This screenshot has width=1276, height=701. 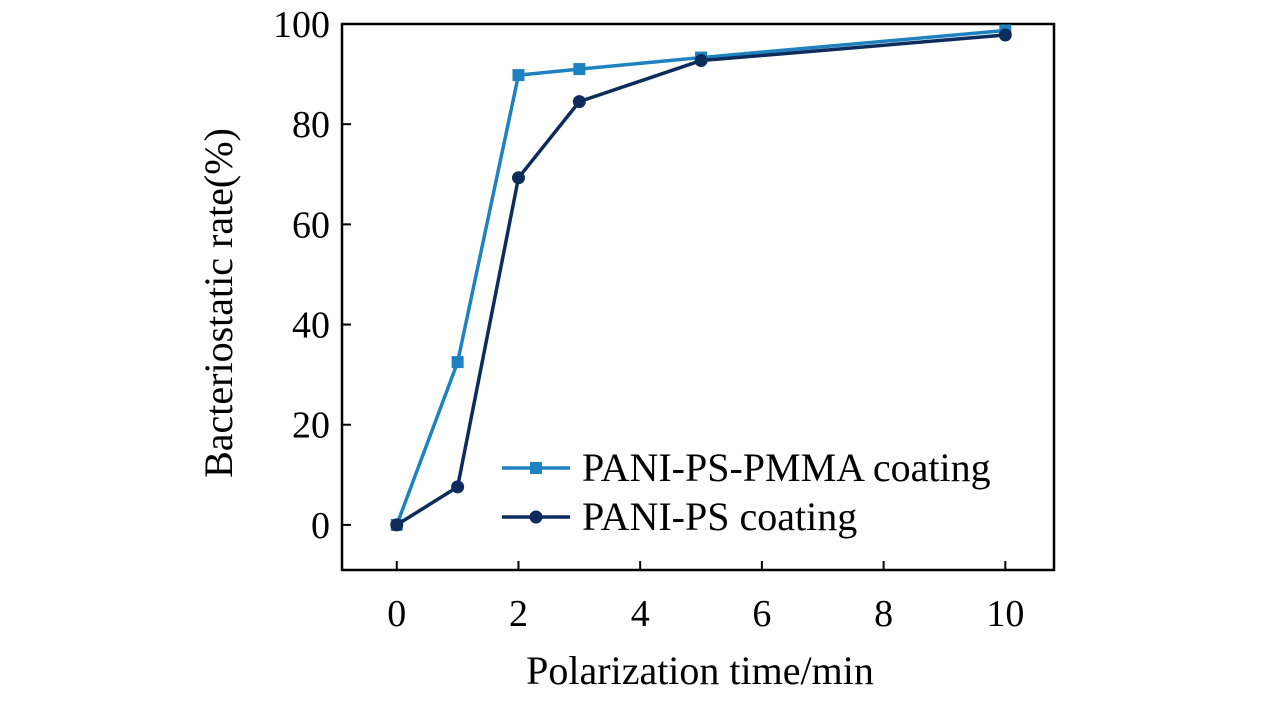 I want to click on x-tick-label: 10, so click(x=1005, y=614).